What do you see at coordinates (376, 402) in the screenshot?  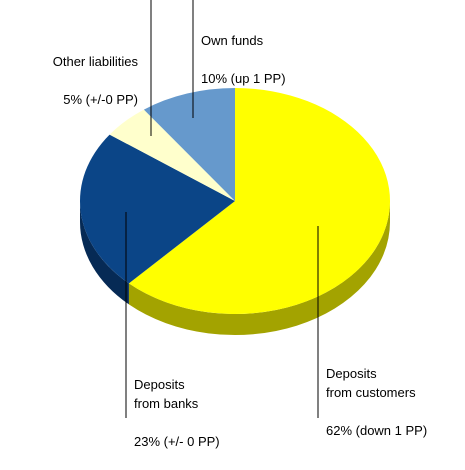 I see `label: Deposits from customers 62% (down 1 PP)` at bounding box center [376, 402].